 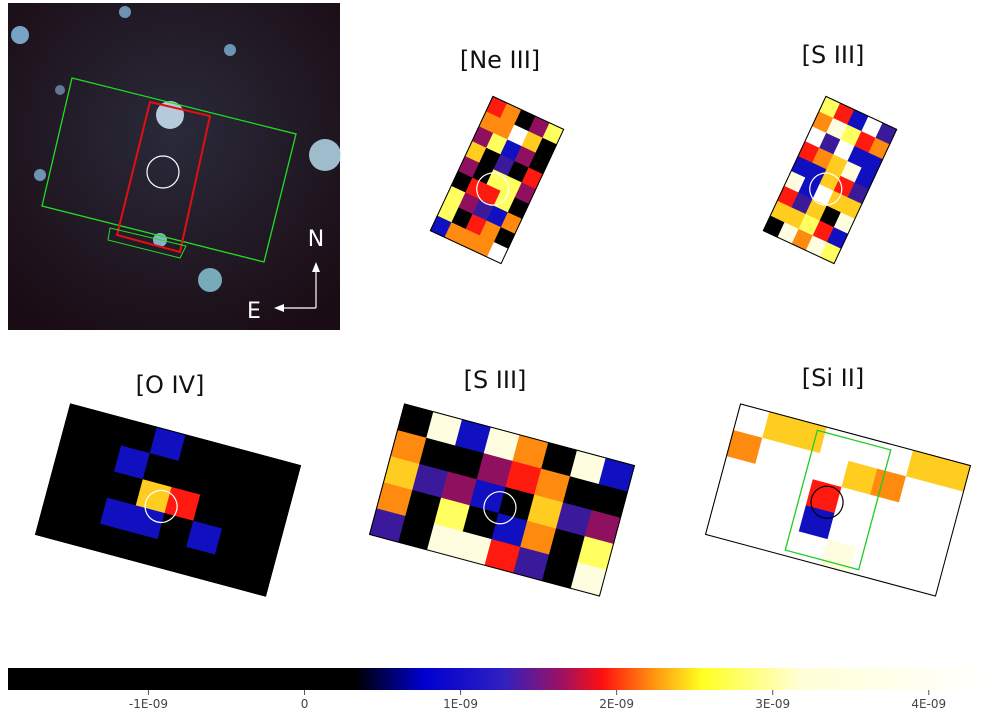 I want to click on colorbar, so click(x=503, y=679).